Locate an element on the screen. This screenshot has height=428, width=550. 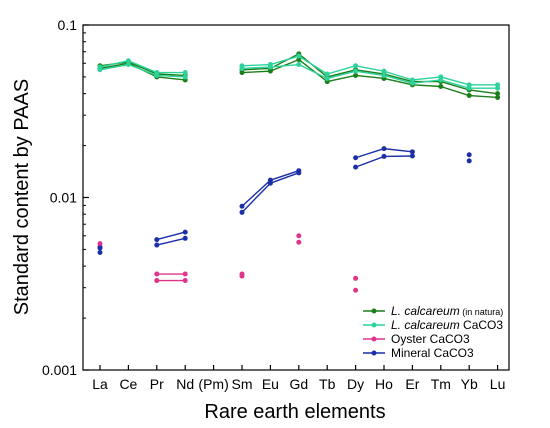
legend-label-main: Mineral CaCO3 is located at coordinates (432, 353).